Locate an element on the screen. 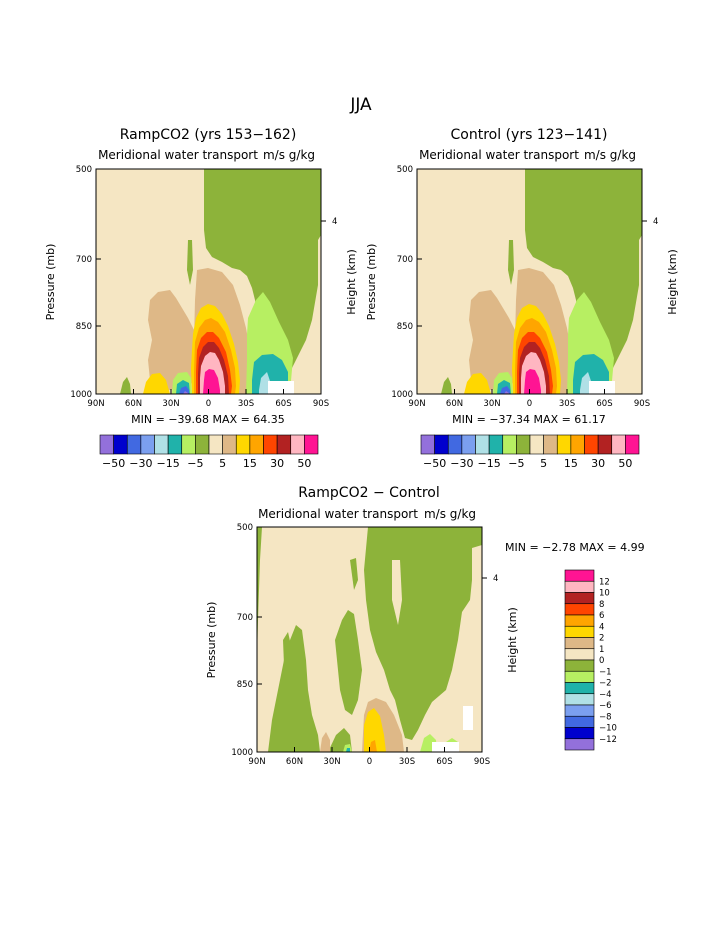 The image size is (723, 940). panel-control-subtitle: Meridional water transport is located at coordinates (499, 155).